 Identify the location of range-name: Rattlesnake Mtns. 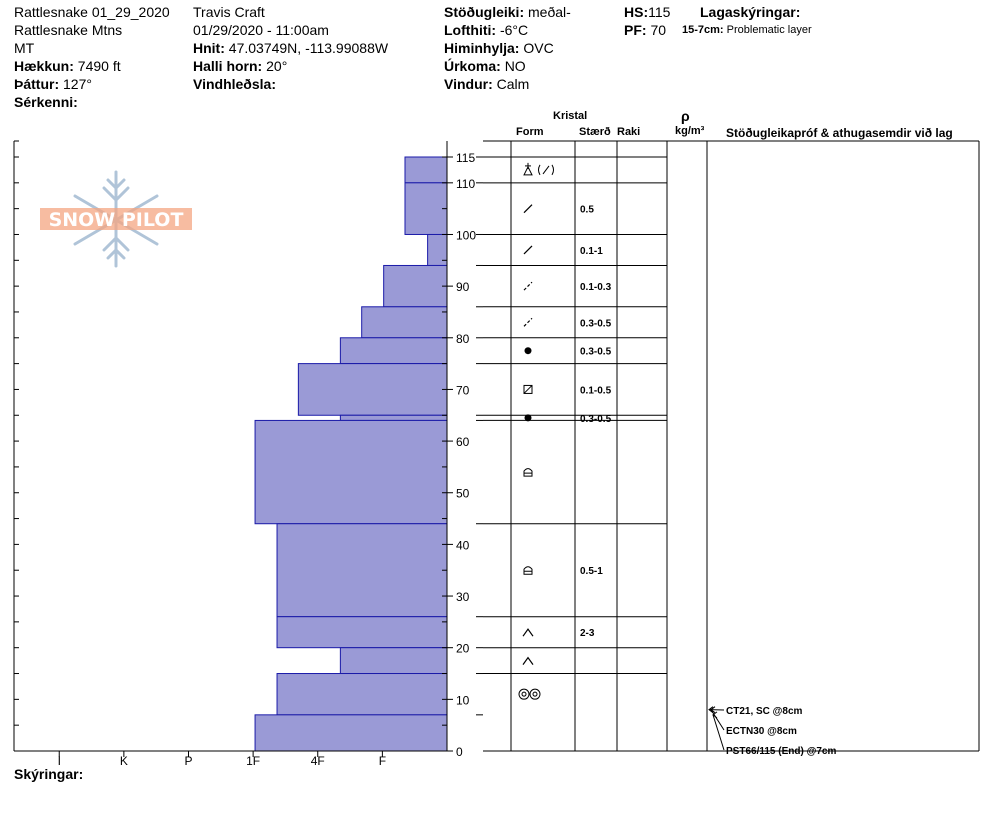
(68, 30).